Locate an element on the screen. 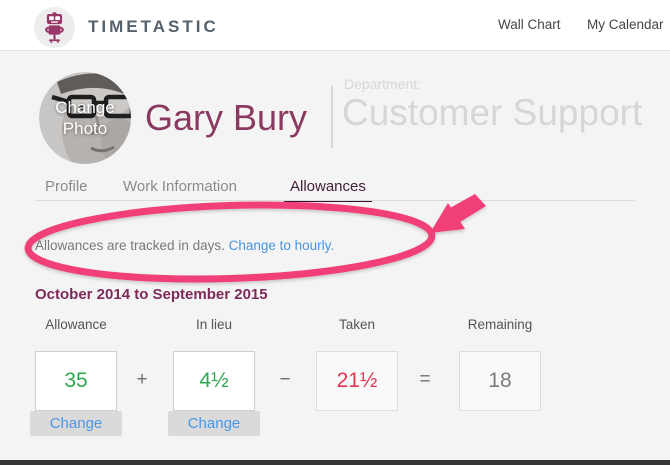 The height and width of the screenshot is (465, 670). logo: TIMETASTIC is located at coordinates (125, 27).